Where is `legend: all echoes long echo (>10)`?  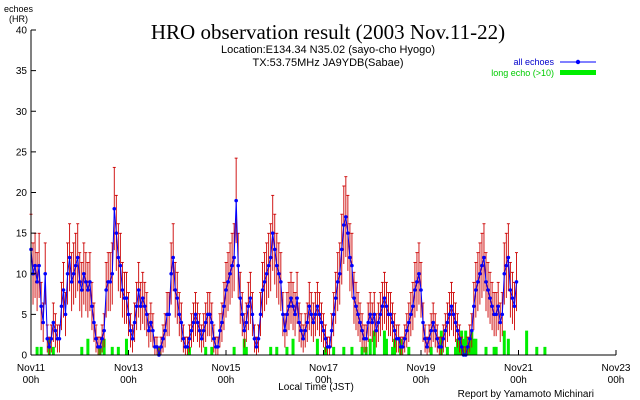 legend: all echoes long echo (>10) is located at coordinates (543, 67).